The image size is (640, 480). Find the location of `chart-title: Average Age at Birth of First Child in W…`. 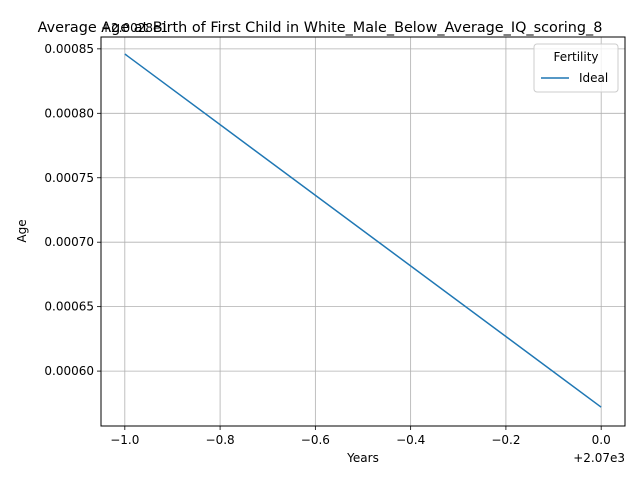

chart-title: Average Age at Birth of First Child in W… is located at coordinates (320, 28).